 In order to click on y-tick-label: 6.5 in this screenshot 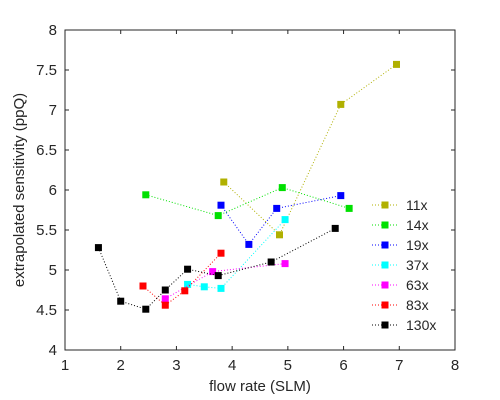, I will do `click(46, 150)`.